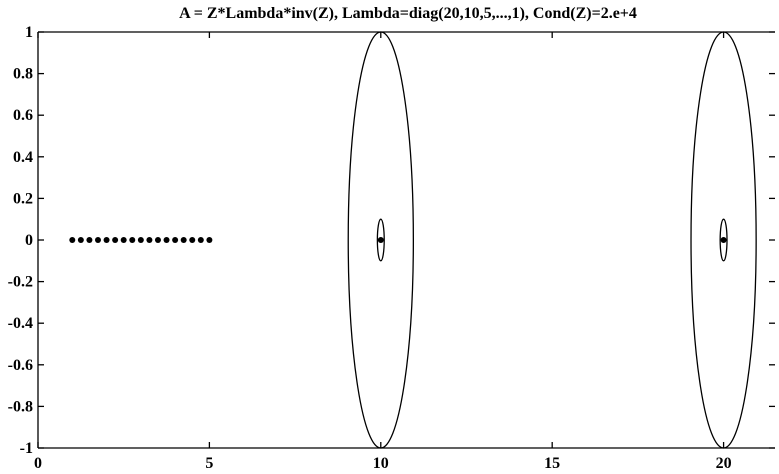 Image resolution: width=779 pixels, height=474 pixels. I want to click on y-tick-label: -0.6, so click(20, 365).